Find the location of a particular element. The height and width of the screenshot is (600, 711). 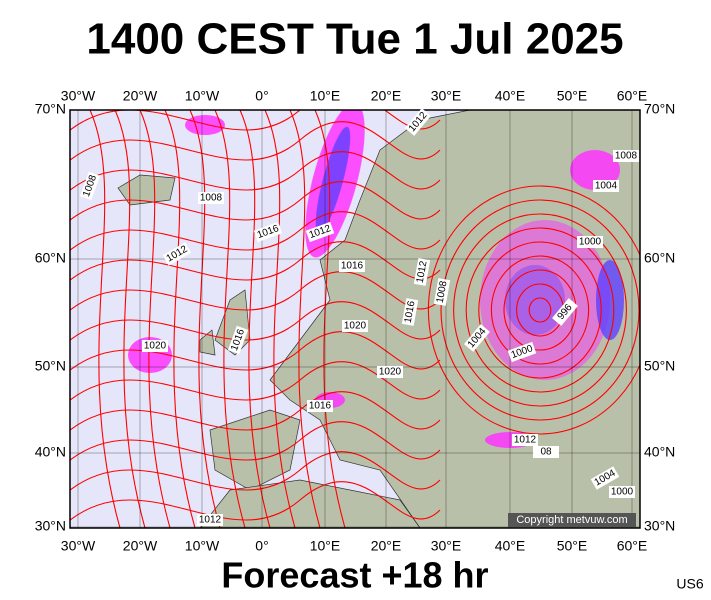

isobar-label-text: 08 is located at coordinates (546, 452).